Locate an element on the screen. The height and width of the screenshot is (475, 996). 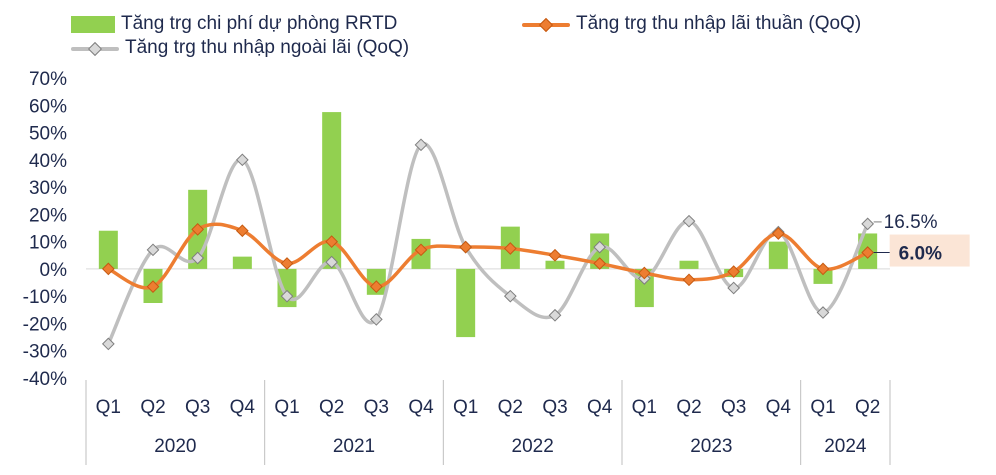
legend-label-interest-income: Tăng trg thu nhập lãi thuần (QoQ) is located at coordinates (719, 23).